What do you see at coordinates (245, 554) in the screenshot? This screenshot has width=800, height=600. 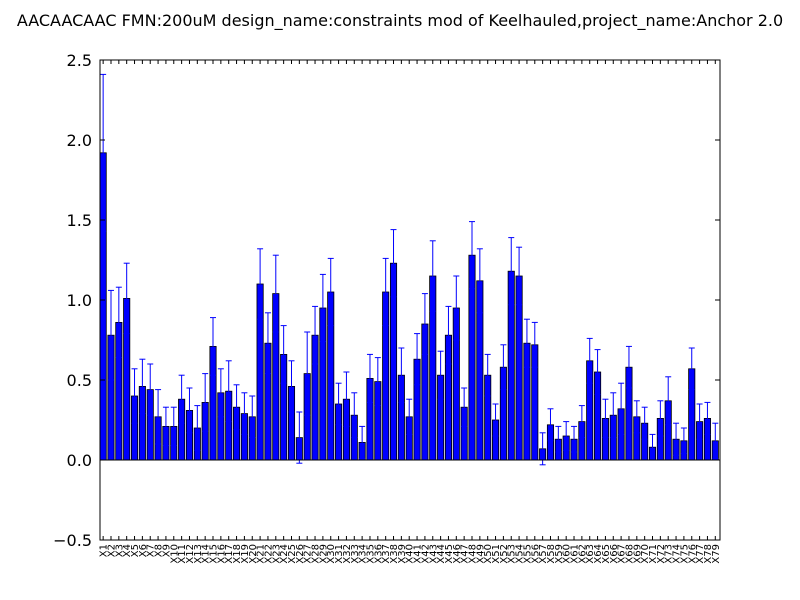 I see `x-tick-label: X19` at bounding box center [245, 554].